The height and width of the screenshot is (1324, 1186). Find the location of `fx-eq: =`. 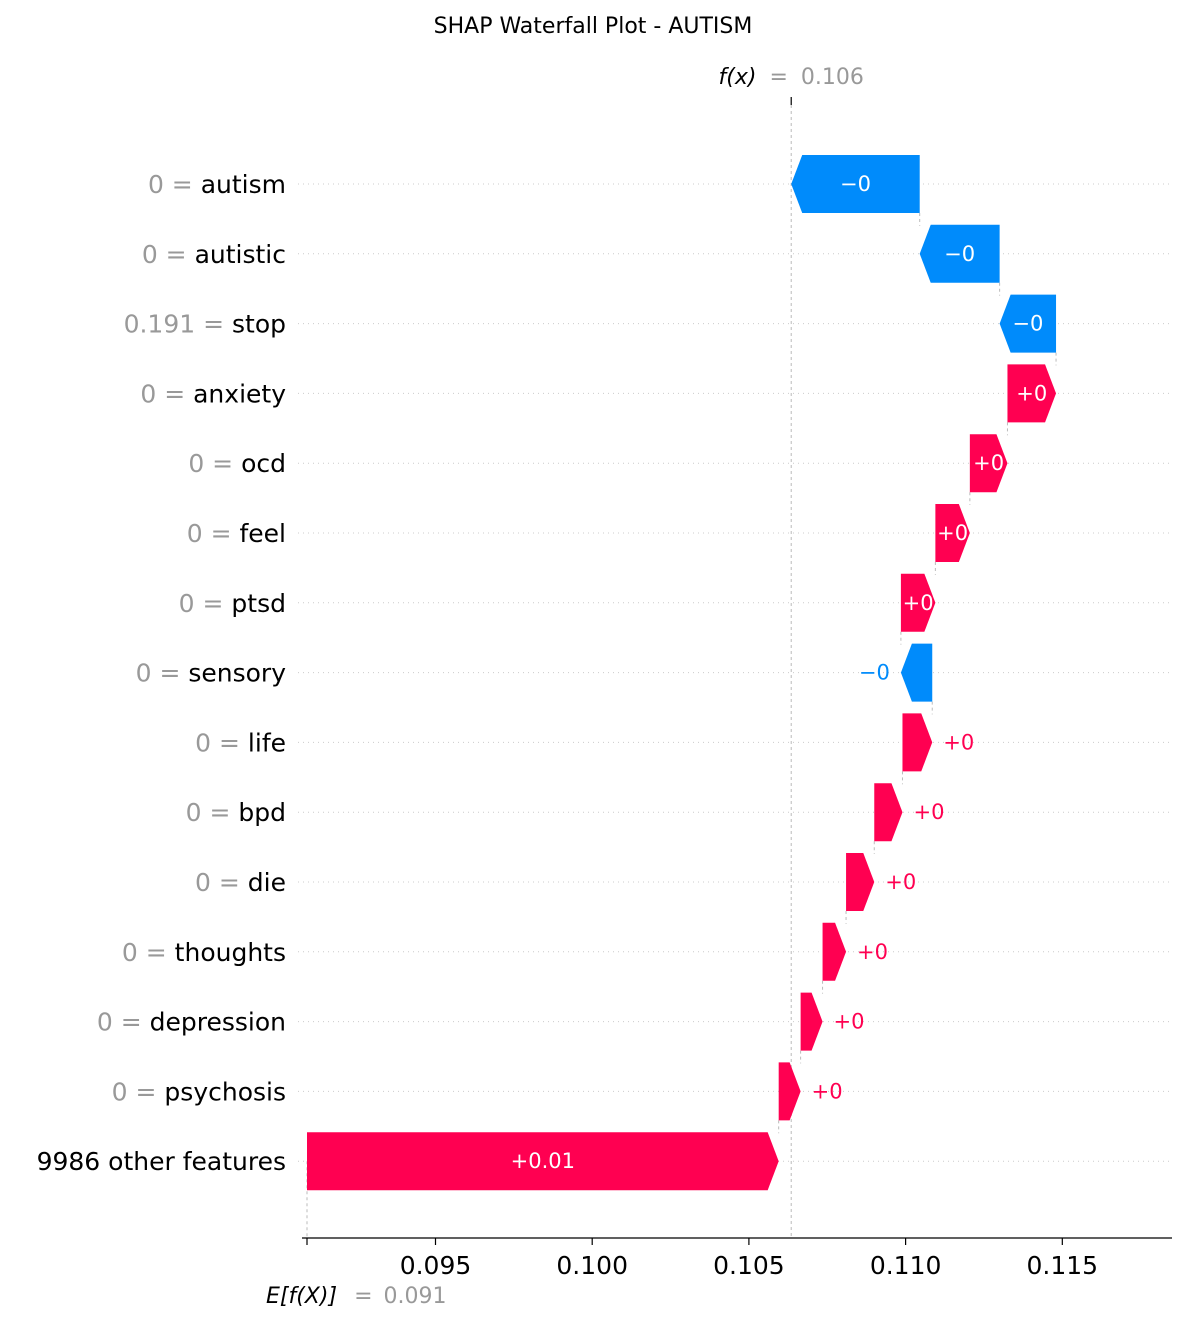

fx-eq: = is located at coordinates (778, 77).